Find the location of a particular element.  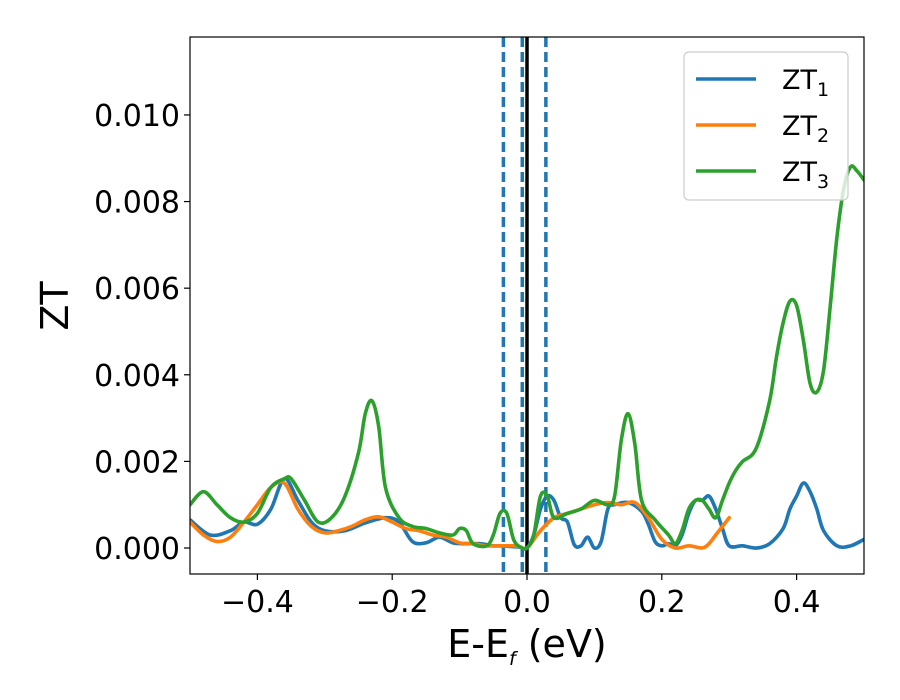

legend-label-zt3: ZT3 is located at coordinates (805, 175).